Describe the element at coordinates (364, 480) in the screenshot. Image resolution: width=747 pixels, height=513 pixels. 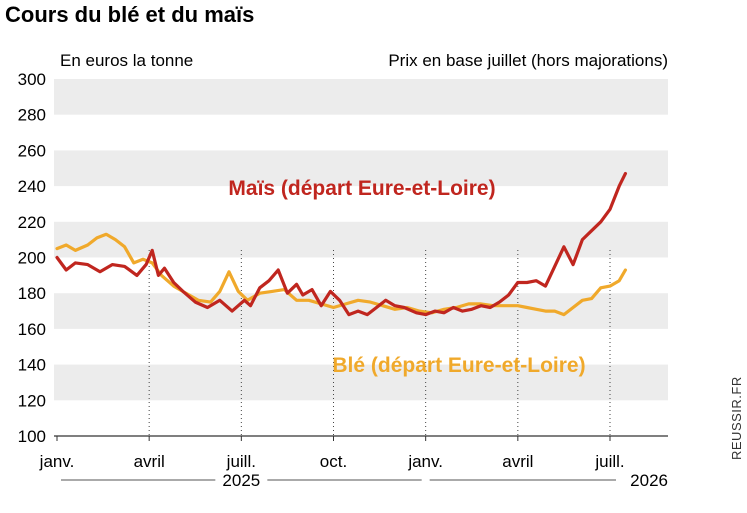
I see `year-axis: 2025 2026` at that location.